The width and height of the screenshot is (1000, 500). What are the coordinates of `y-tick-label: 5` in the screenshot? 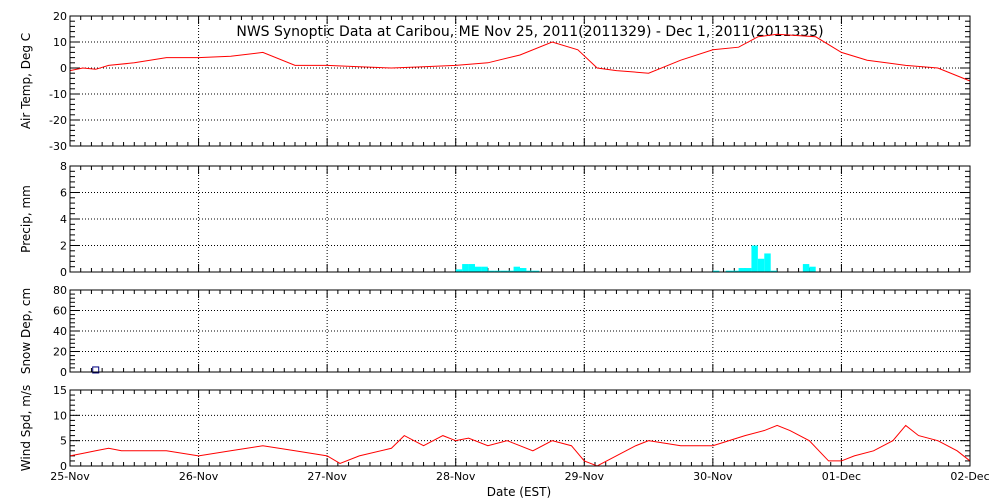 It's located at (63, 441).